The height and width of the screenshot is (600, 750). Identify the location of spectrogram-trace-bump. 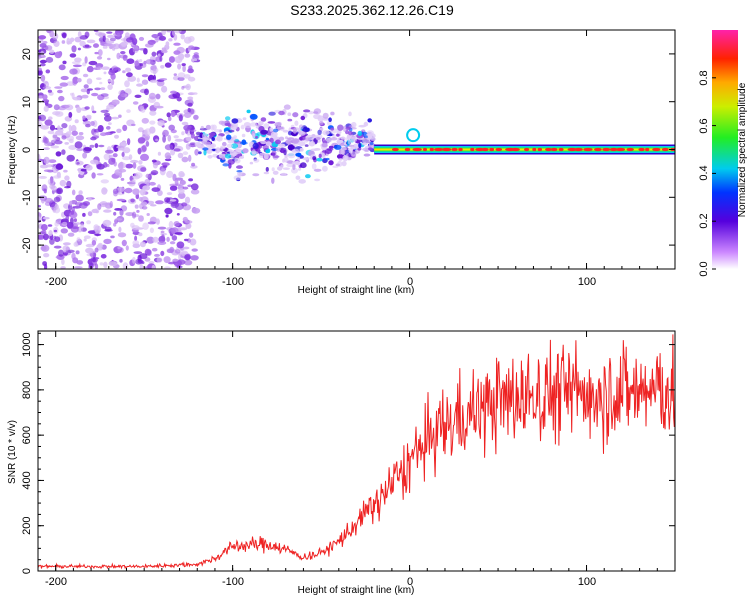
(413, 135).